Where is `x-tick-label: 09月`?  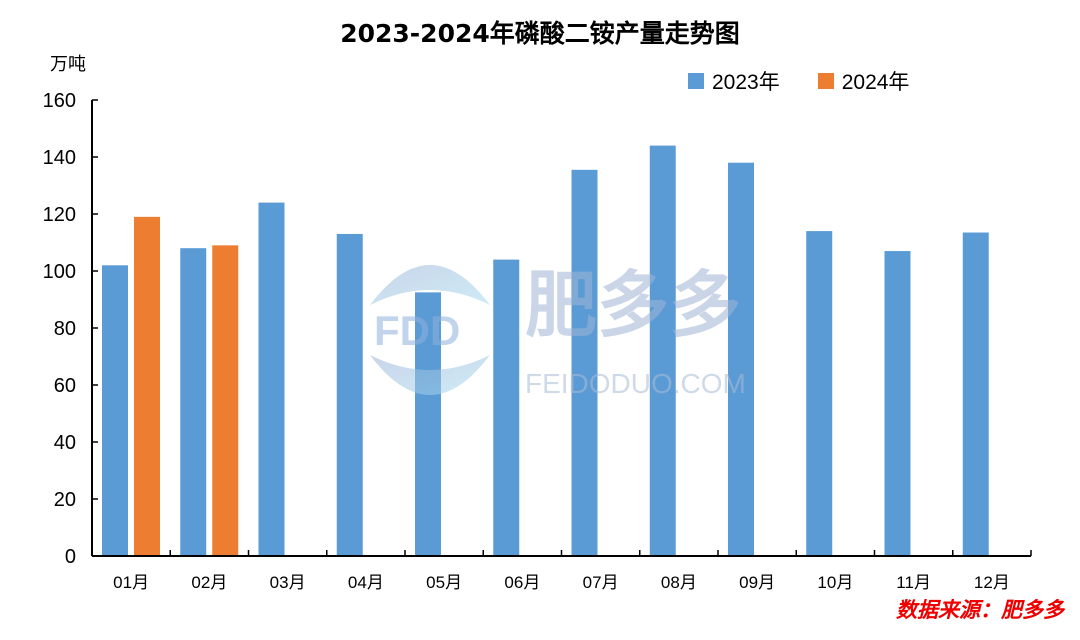
x-tick-label: 09月 is located at coordinates (757, 582).